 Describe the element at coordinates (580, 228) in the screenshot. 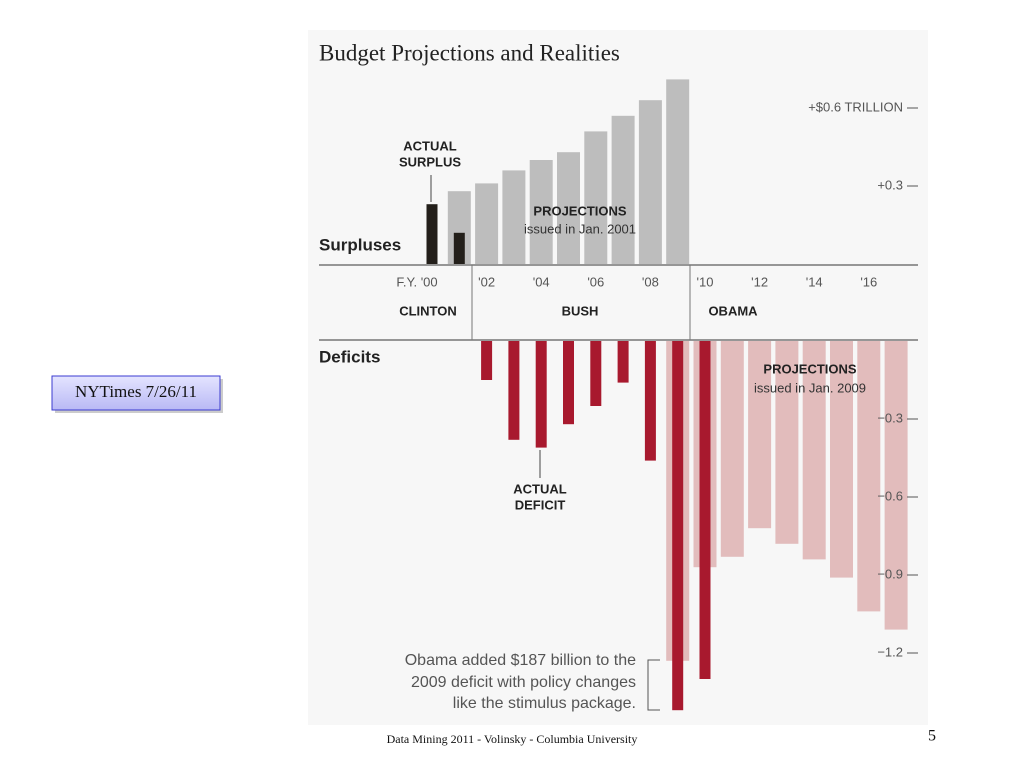

I see `annotation: issued in Jan. 2001` at that location.